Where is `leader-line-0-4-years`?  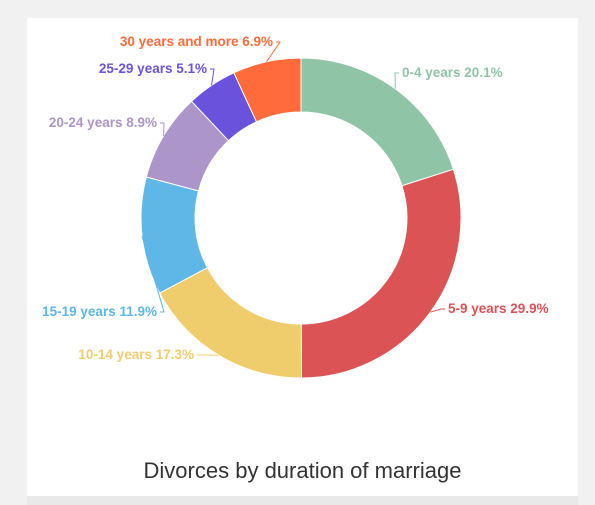 leader-line-0-4-years is located at coordinates (396, 80).